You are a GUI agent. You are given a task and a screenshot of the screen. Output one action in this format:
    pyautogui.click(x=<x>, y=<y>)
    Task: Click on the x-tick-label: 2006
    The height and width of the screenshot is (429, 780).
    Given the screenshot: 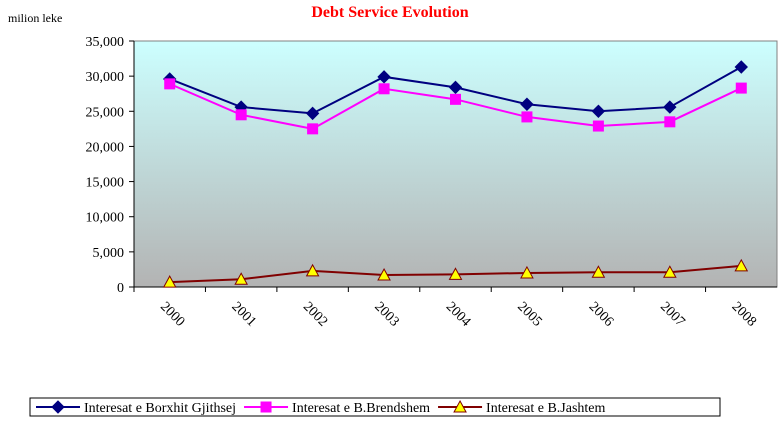 What is the action you would take?
    pyautogui.click(x=601, y=314)
    